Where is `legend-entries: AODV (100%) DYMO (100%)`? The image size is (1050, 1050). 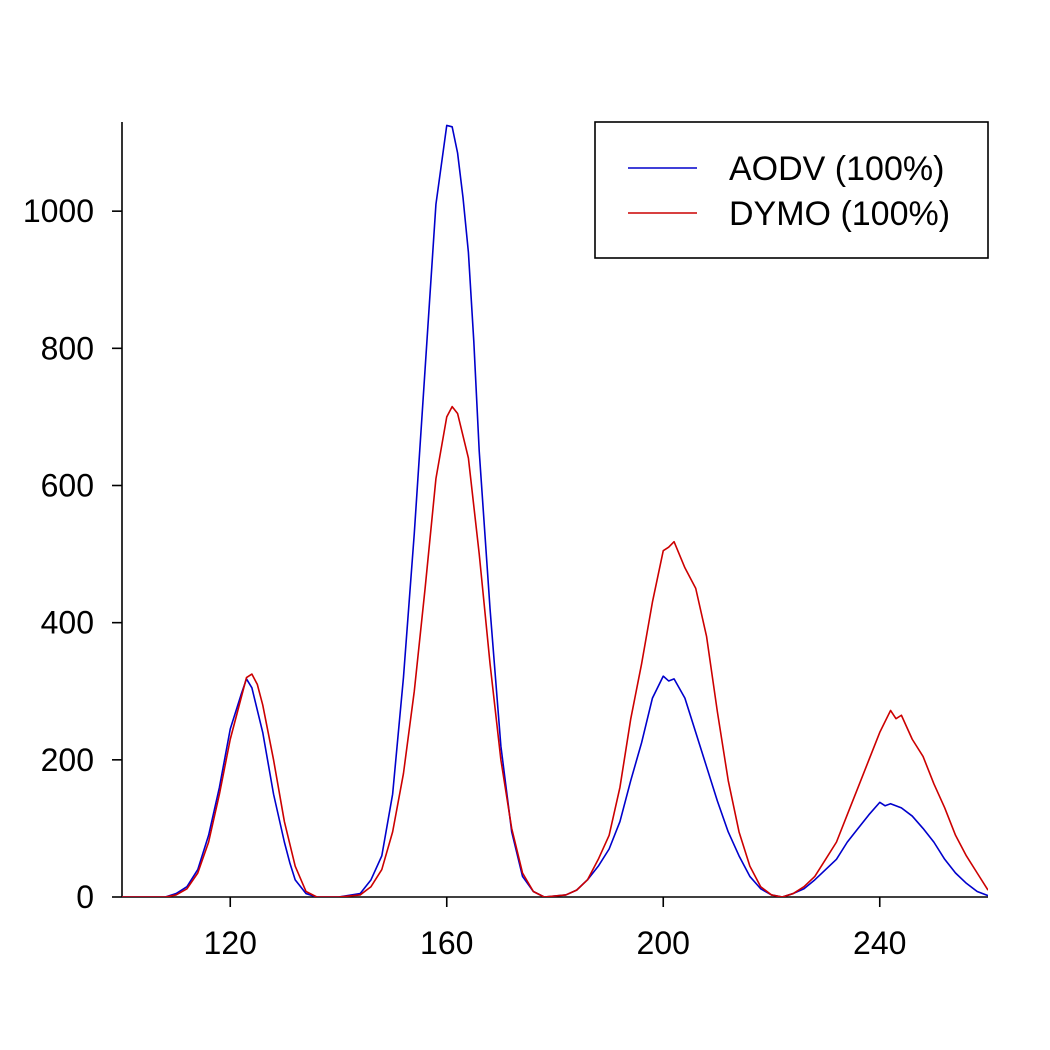
legend-entries: AODV (100%) DYMO (100%) is located at coordinates (789, 191).